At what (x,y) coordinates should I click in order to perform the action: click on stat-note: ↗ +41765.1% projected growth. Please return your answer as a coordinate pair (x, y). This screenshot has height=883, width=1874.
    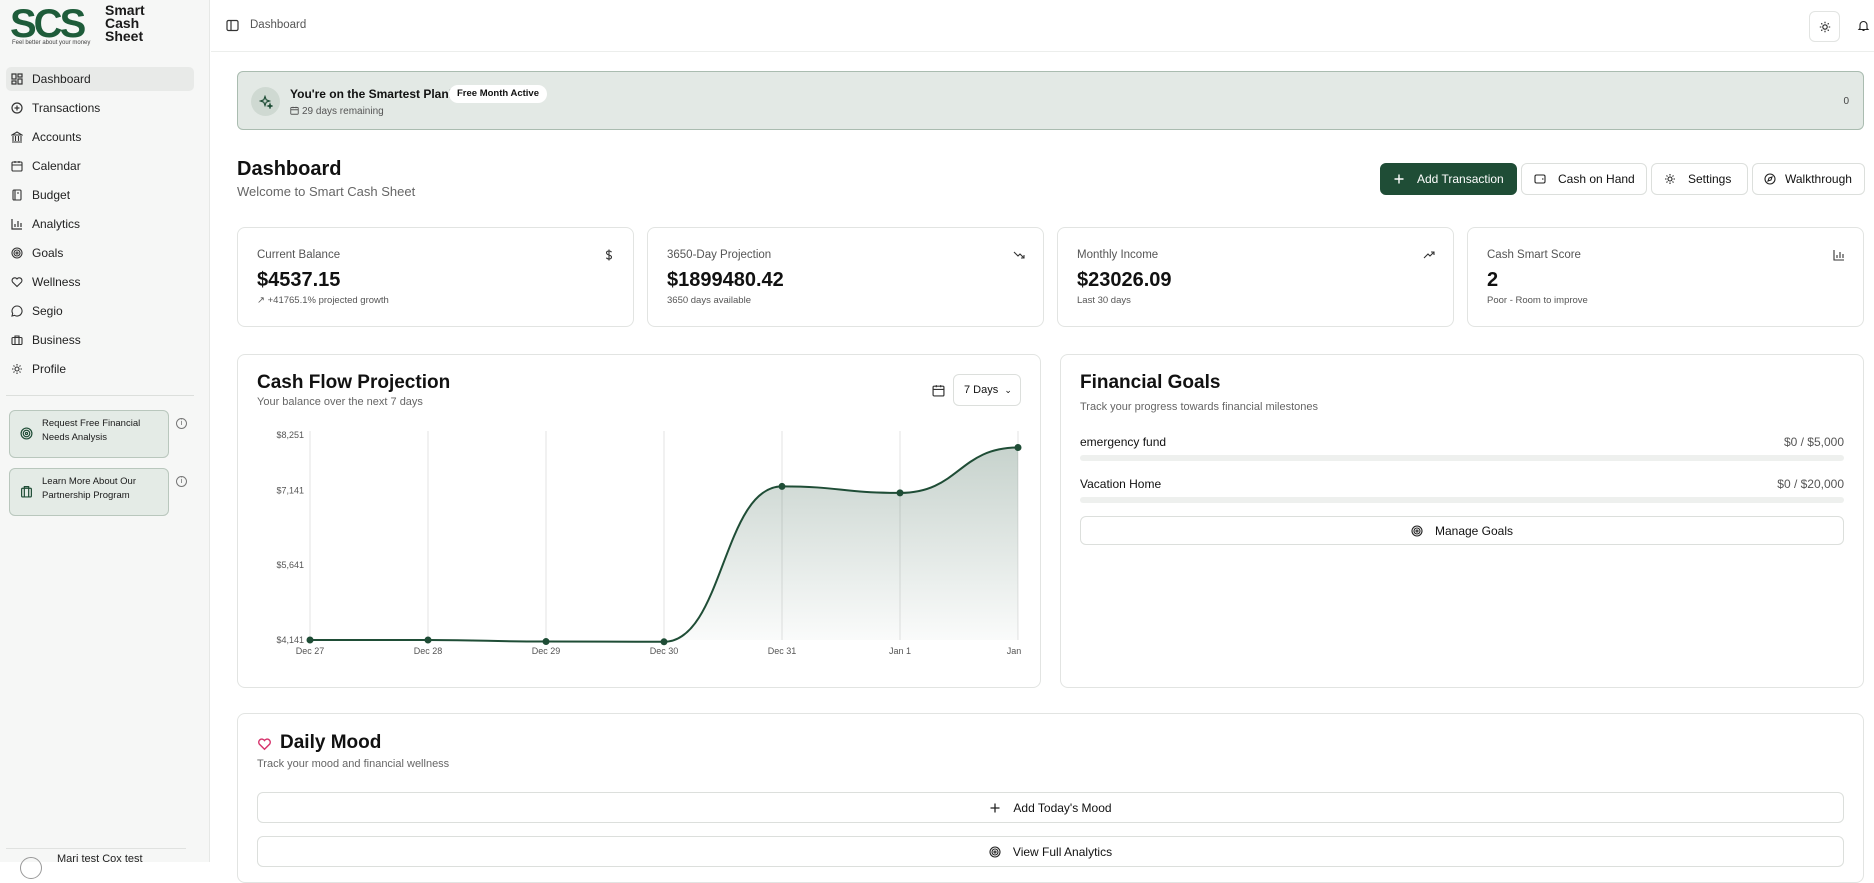
    Looking at the image, I should click on (323, 300).